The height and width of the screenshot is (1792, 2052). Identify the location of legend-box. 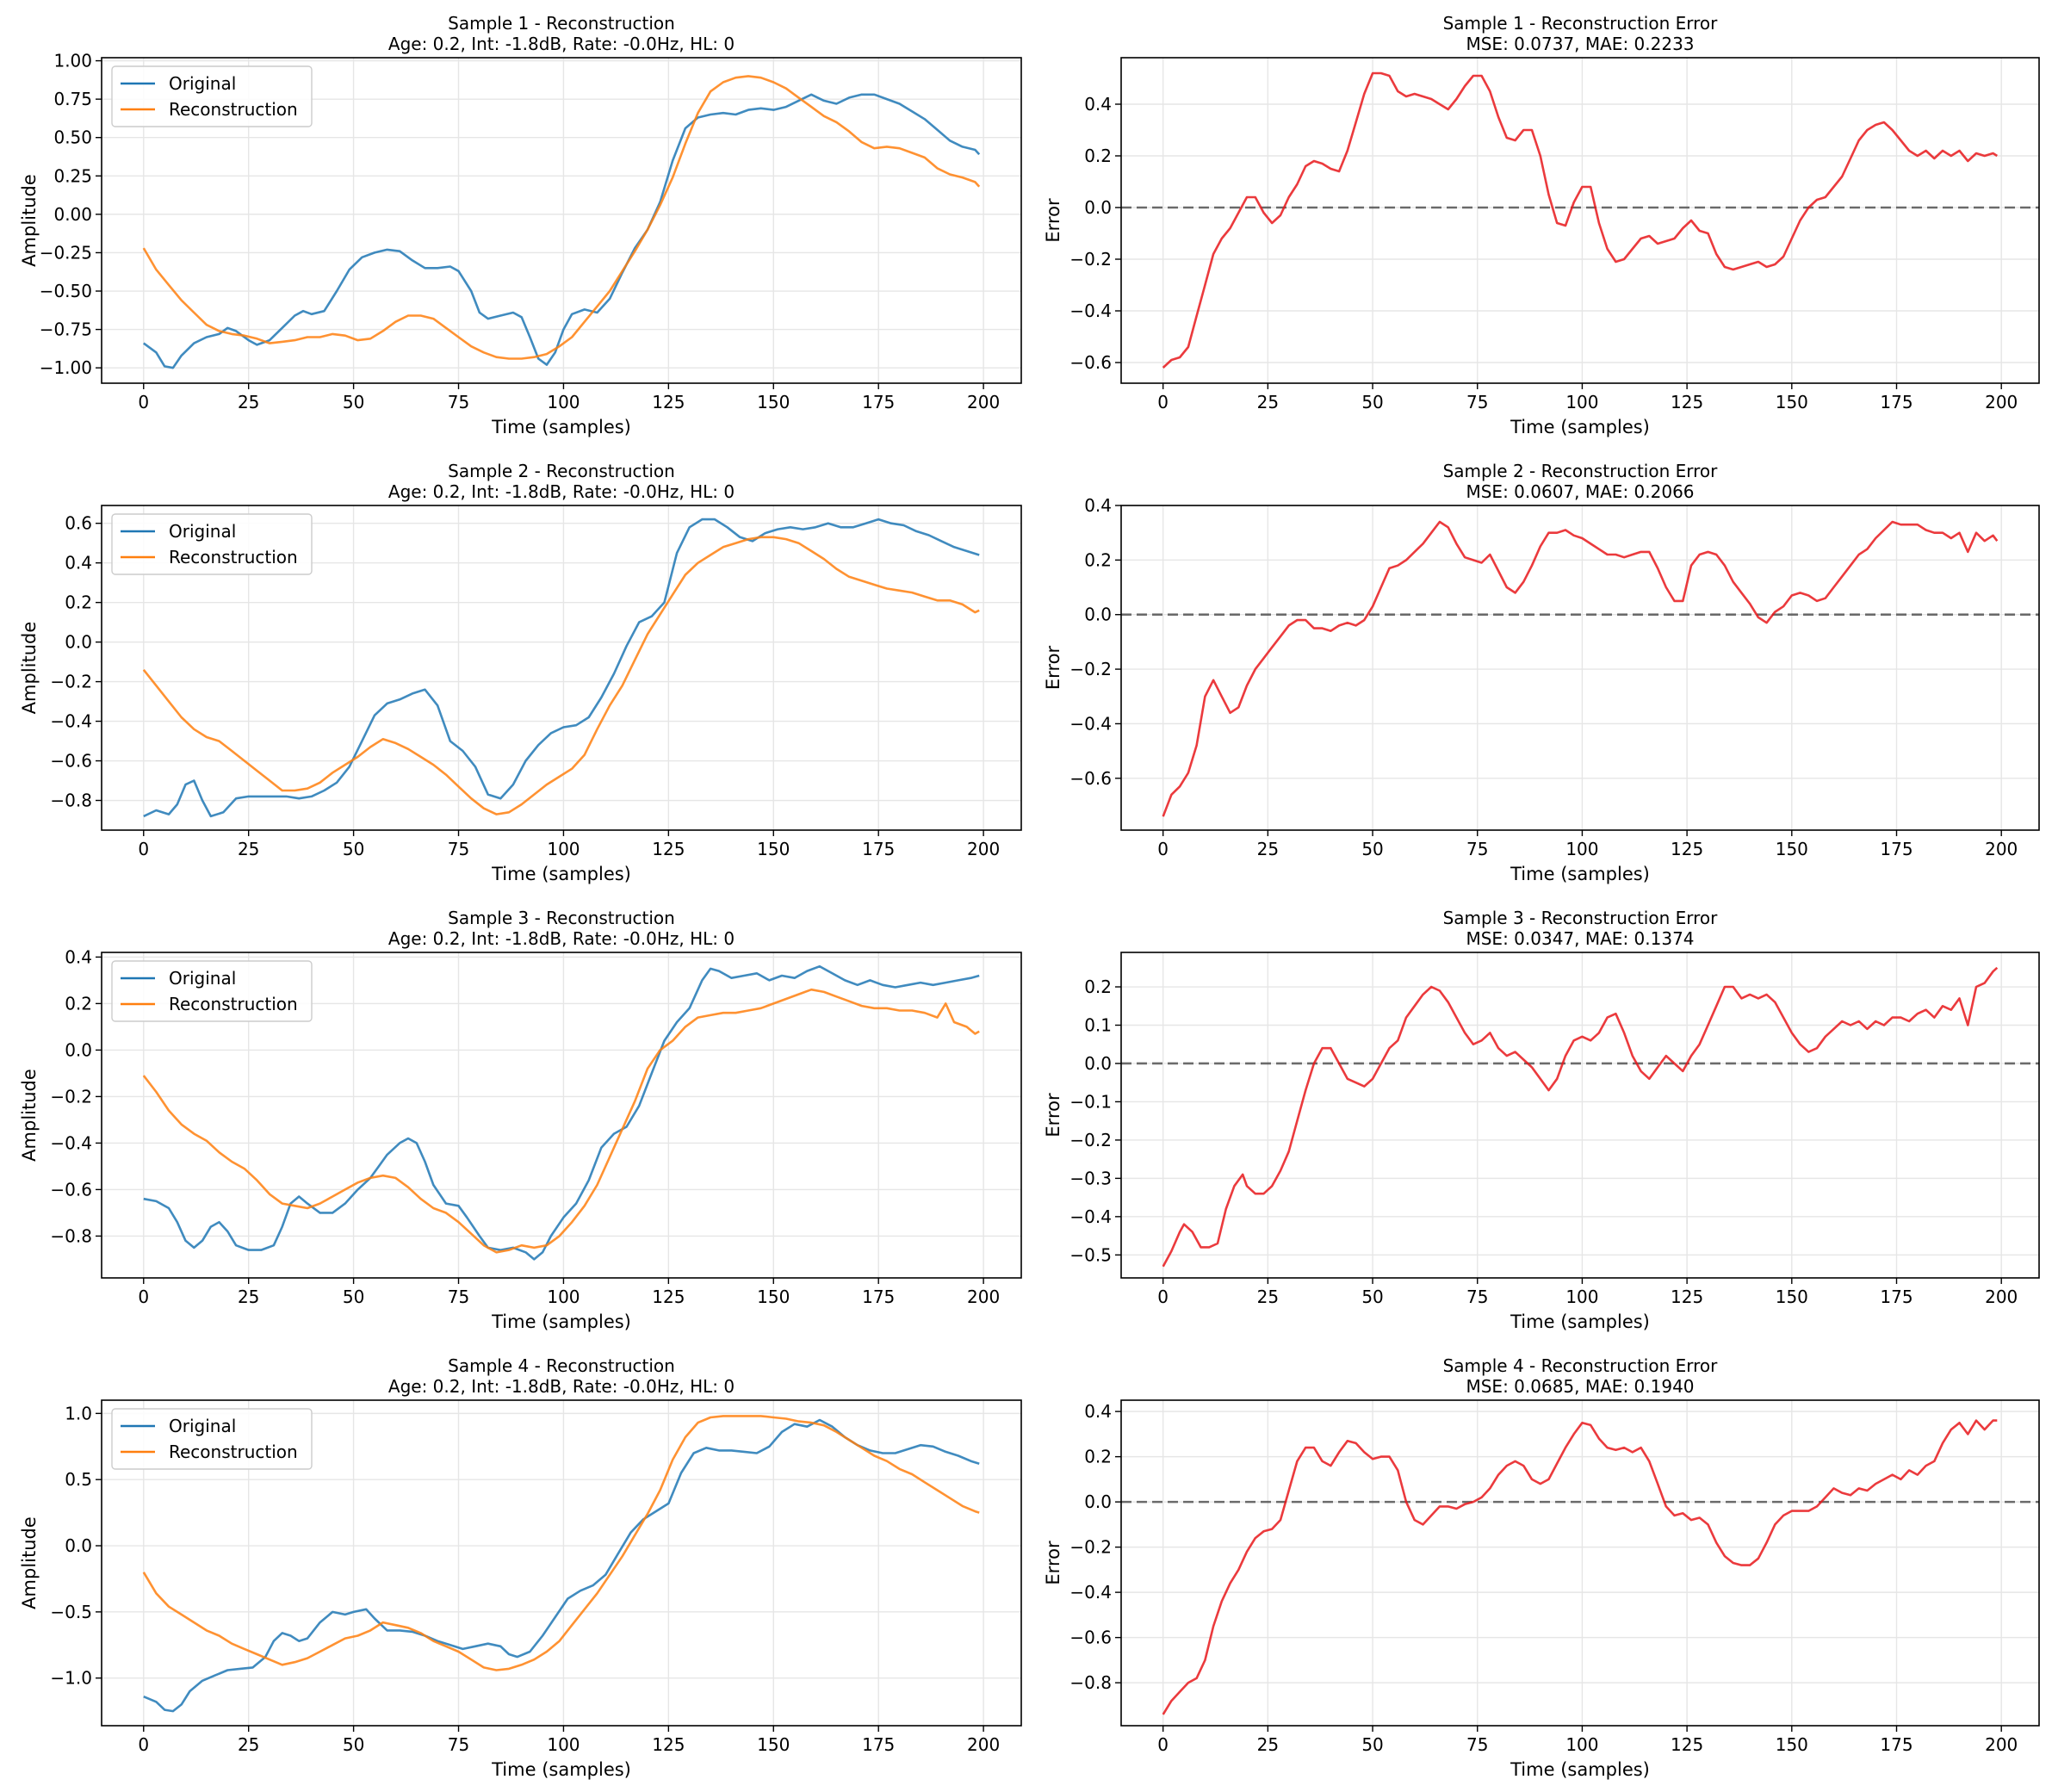
(212, 991).